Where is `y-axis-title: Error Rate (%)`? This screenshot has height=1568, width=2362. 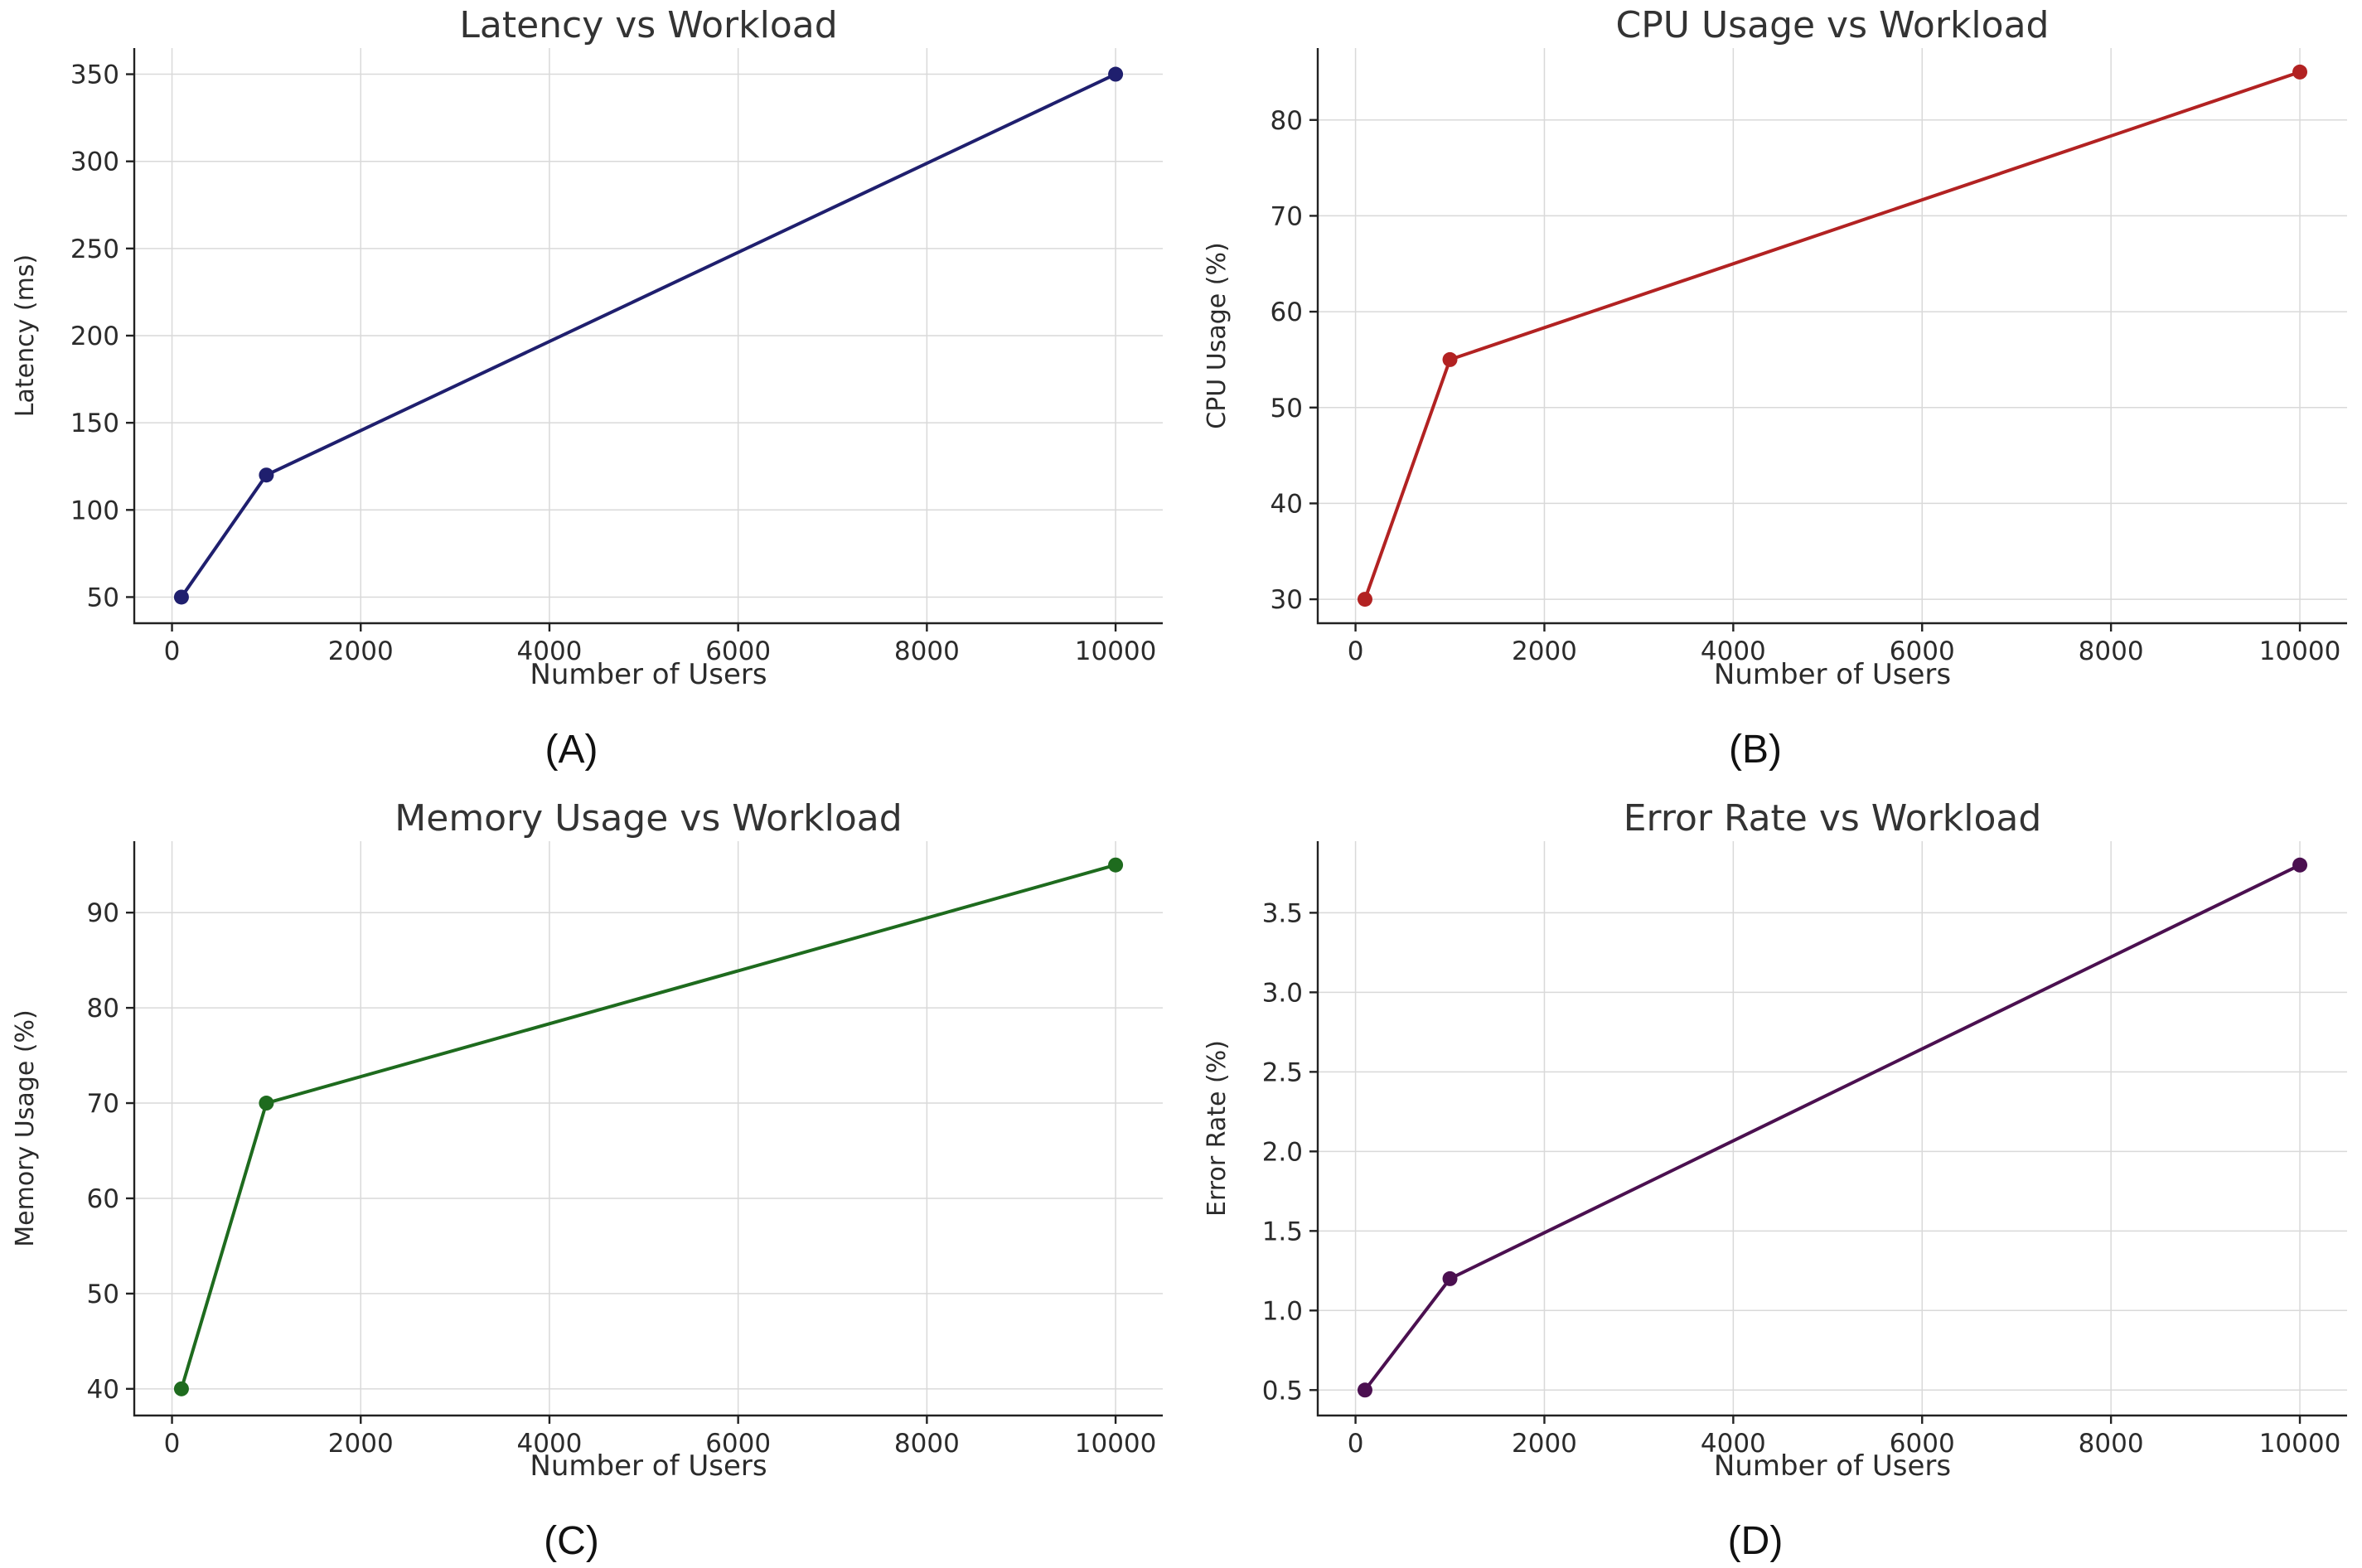 y-axis-title: Error Rate (%) is located at coordinates (1217, 1128).